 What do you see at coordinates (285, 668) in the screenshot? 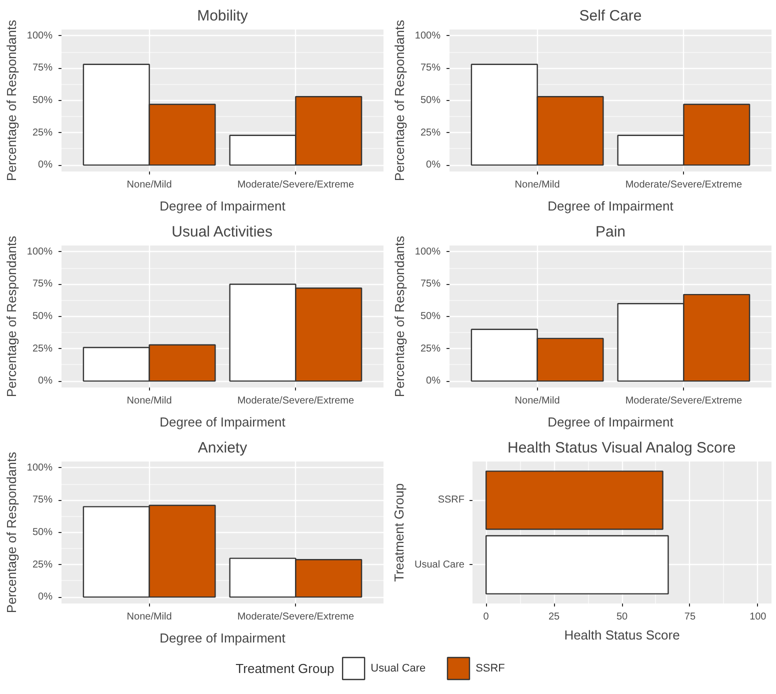
I see `legend-title: Treatment Group` at bounding box center [285, 668].